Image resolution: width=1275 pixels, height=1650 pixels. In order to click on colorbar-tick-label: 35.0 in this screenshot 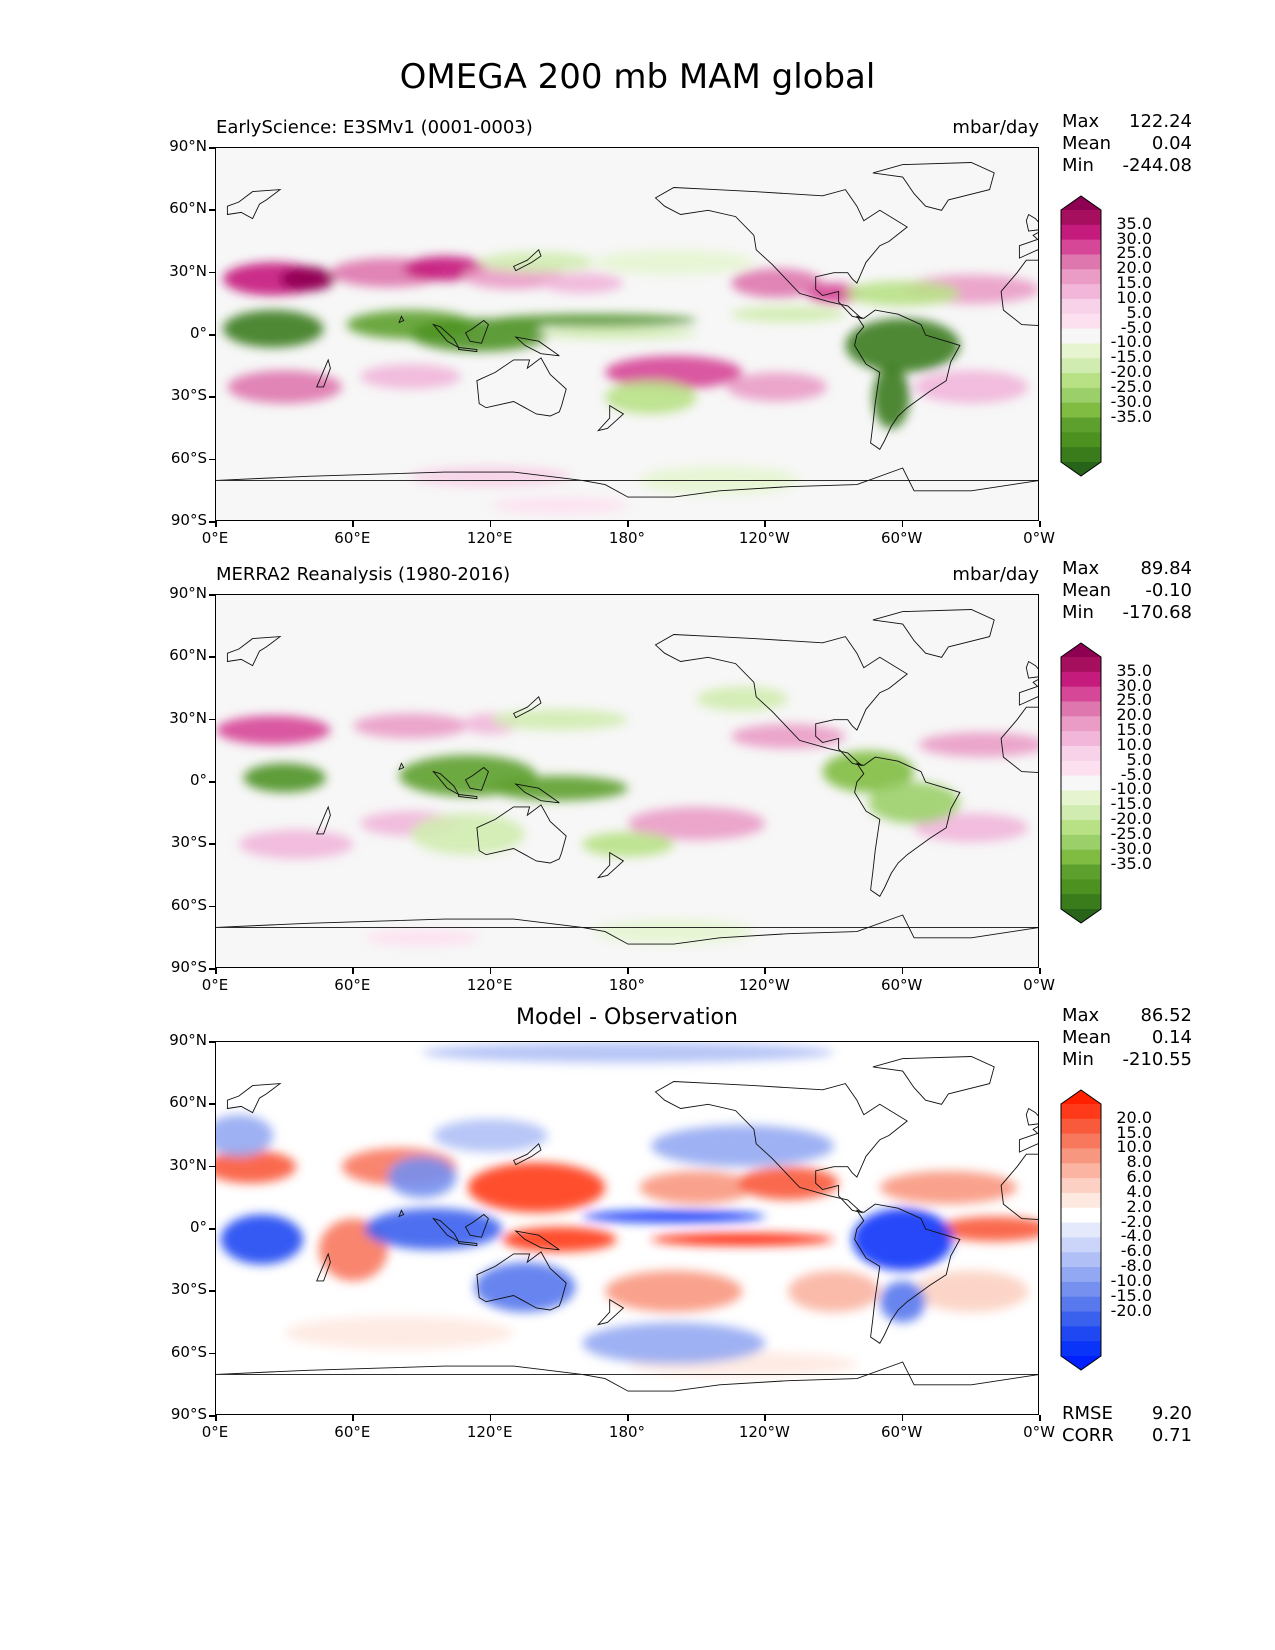, I will do `click(1134, 223)`.